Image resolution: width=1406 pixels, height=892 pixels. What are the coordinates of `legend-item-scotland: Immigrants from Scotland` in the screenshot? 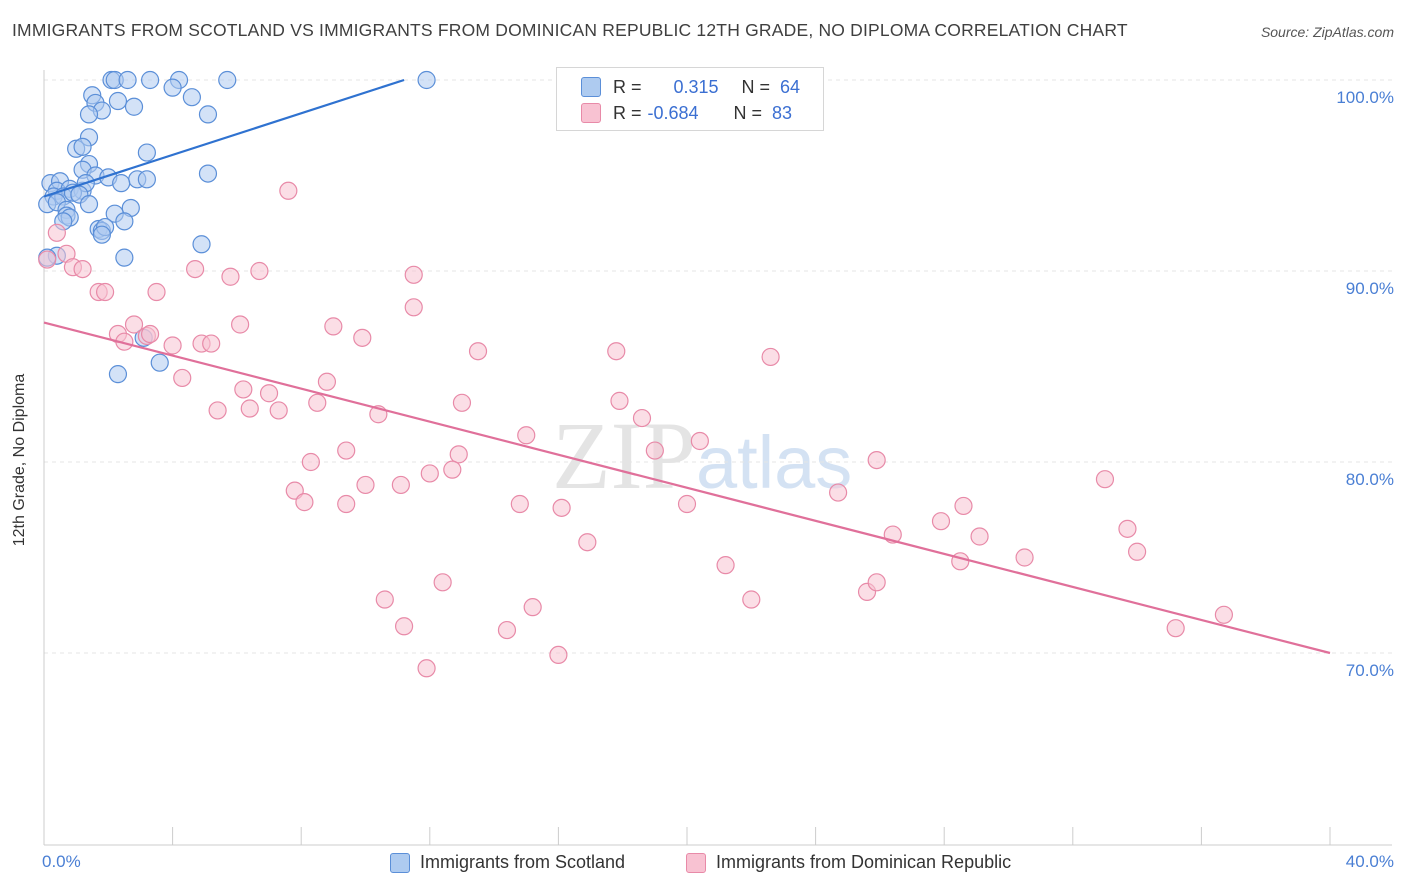 It's located at (507, 862).